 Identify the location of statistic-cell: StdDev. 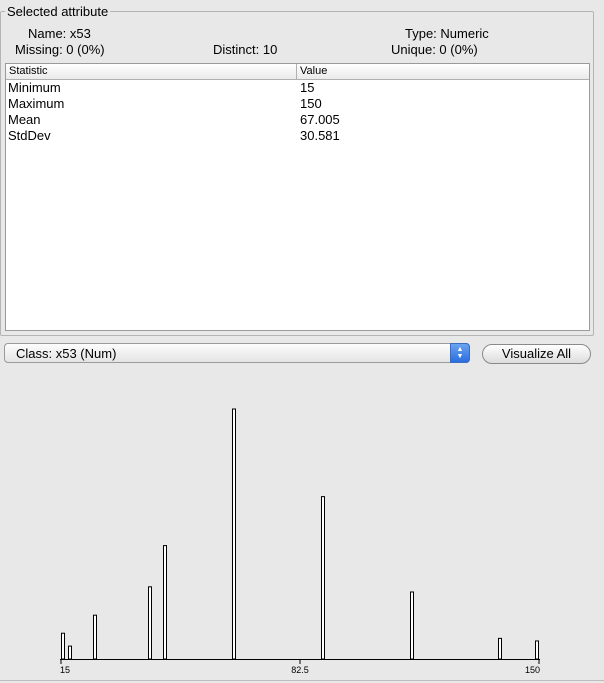
(29, 135).